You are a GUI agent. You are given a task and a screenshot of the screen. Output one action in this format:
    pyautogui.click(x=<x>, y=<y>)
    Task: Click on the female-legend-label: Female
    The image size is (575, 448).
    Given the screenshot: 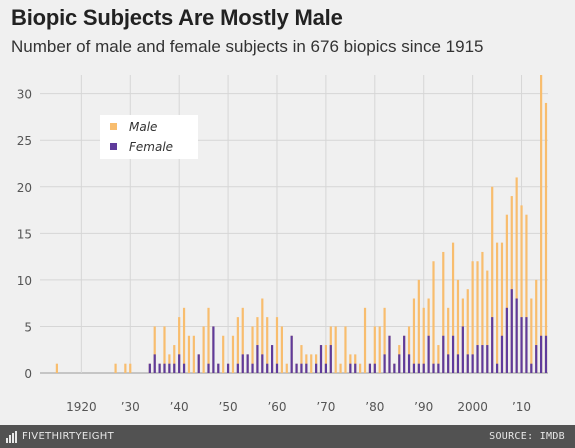 What is the action you would take?
    pyautogui.click(x=151, y=147)
    